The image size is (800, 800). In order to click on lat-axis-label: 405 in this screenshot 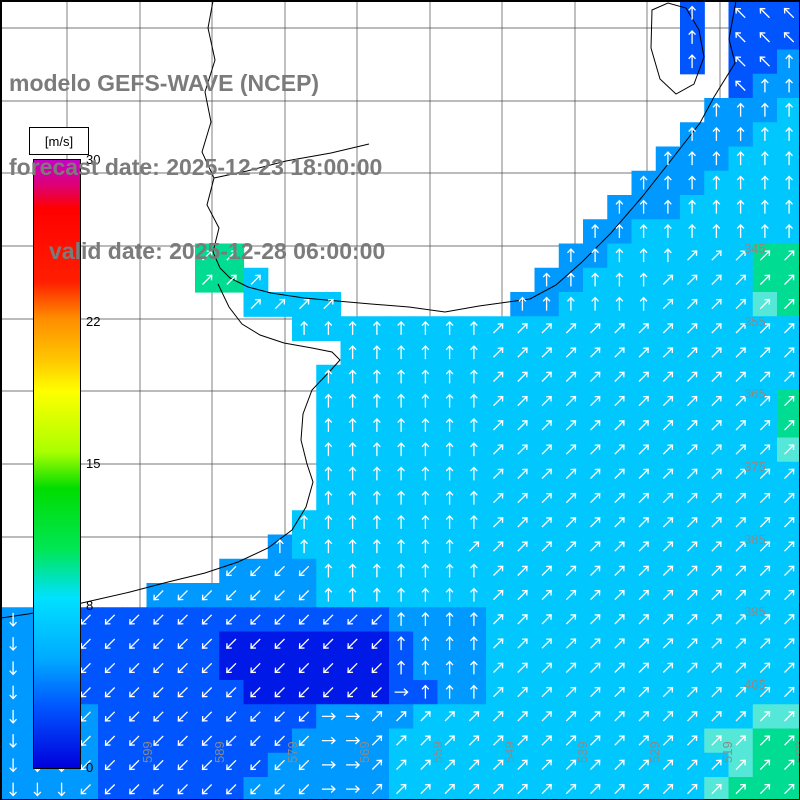, I will do `click(755, 684)`.